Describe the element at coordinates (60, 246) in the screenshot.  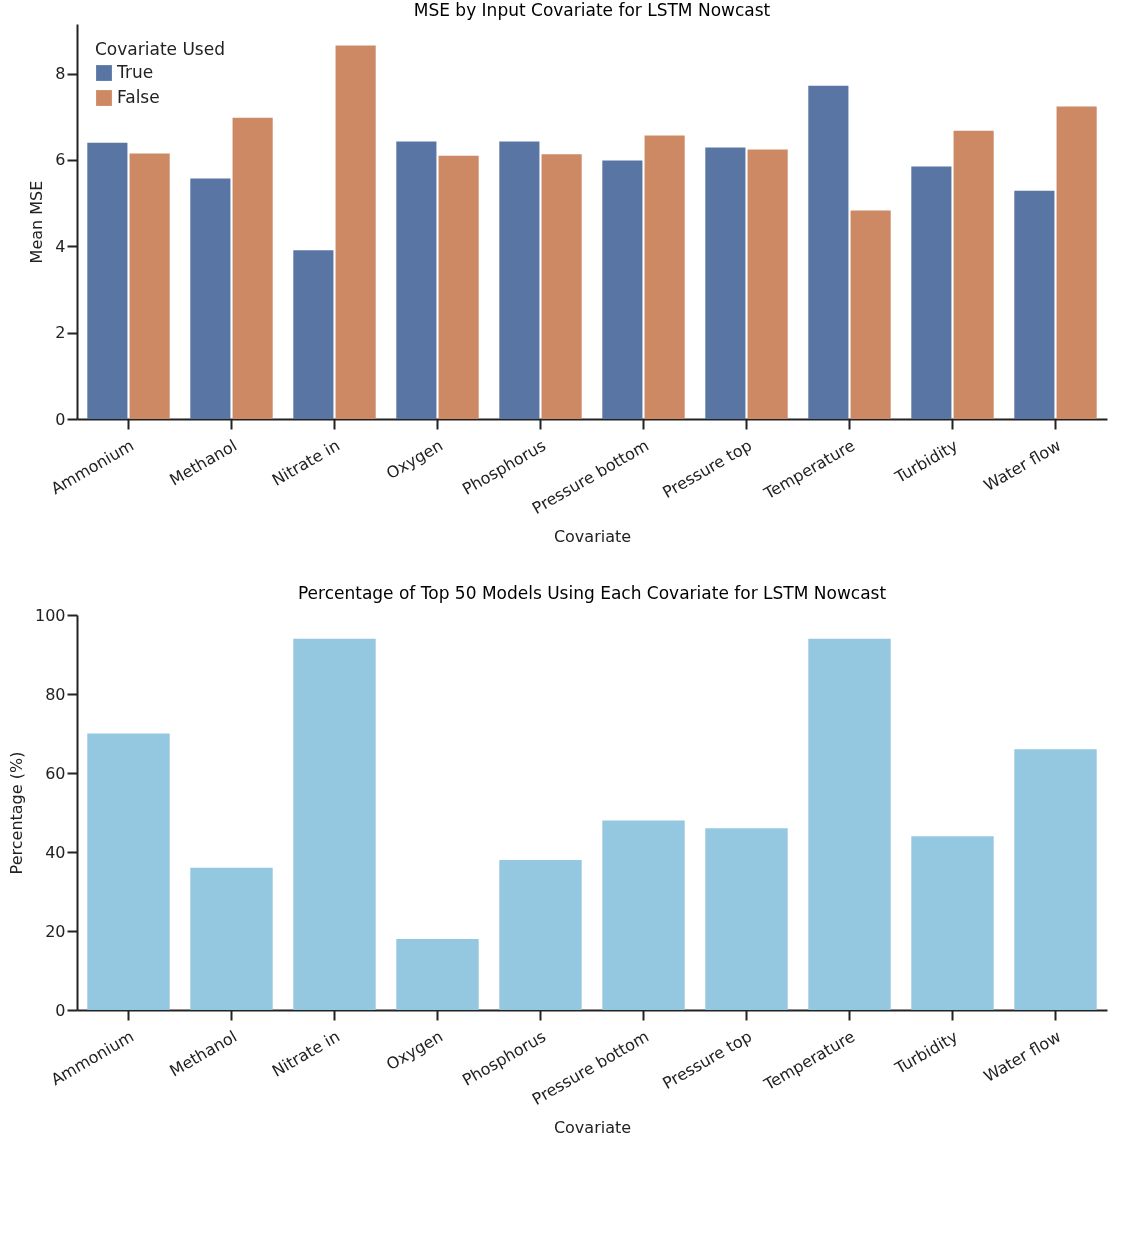
I see `y-tick-label: 4` at that location.